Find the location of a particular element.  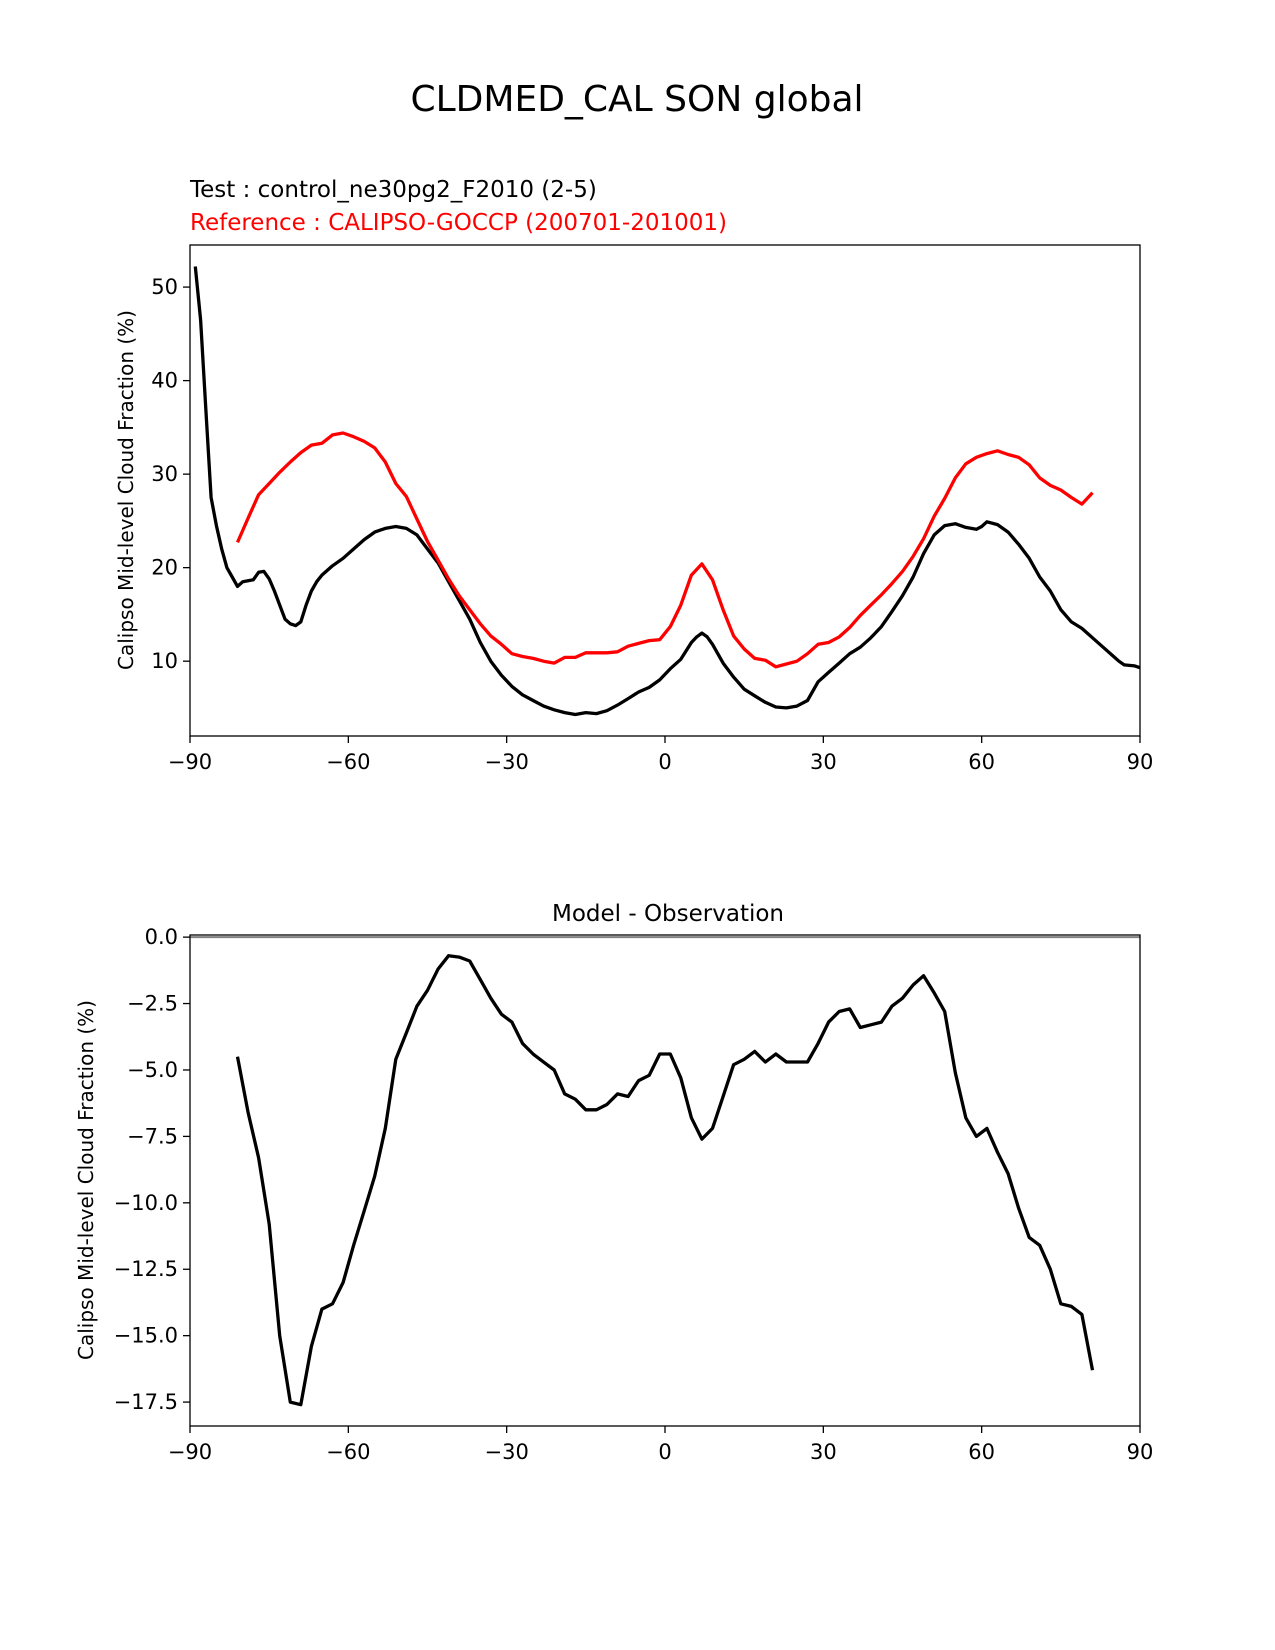

y-tick-label: −2.5 is located at coordinates (152, 1004).